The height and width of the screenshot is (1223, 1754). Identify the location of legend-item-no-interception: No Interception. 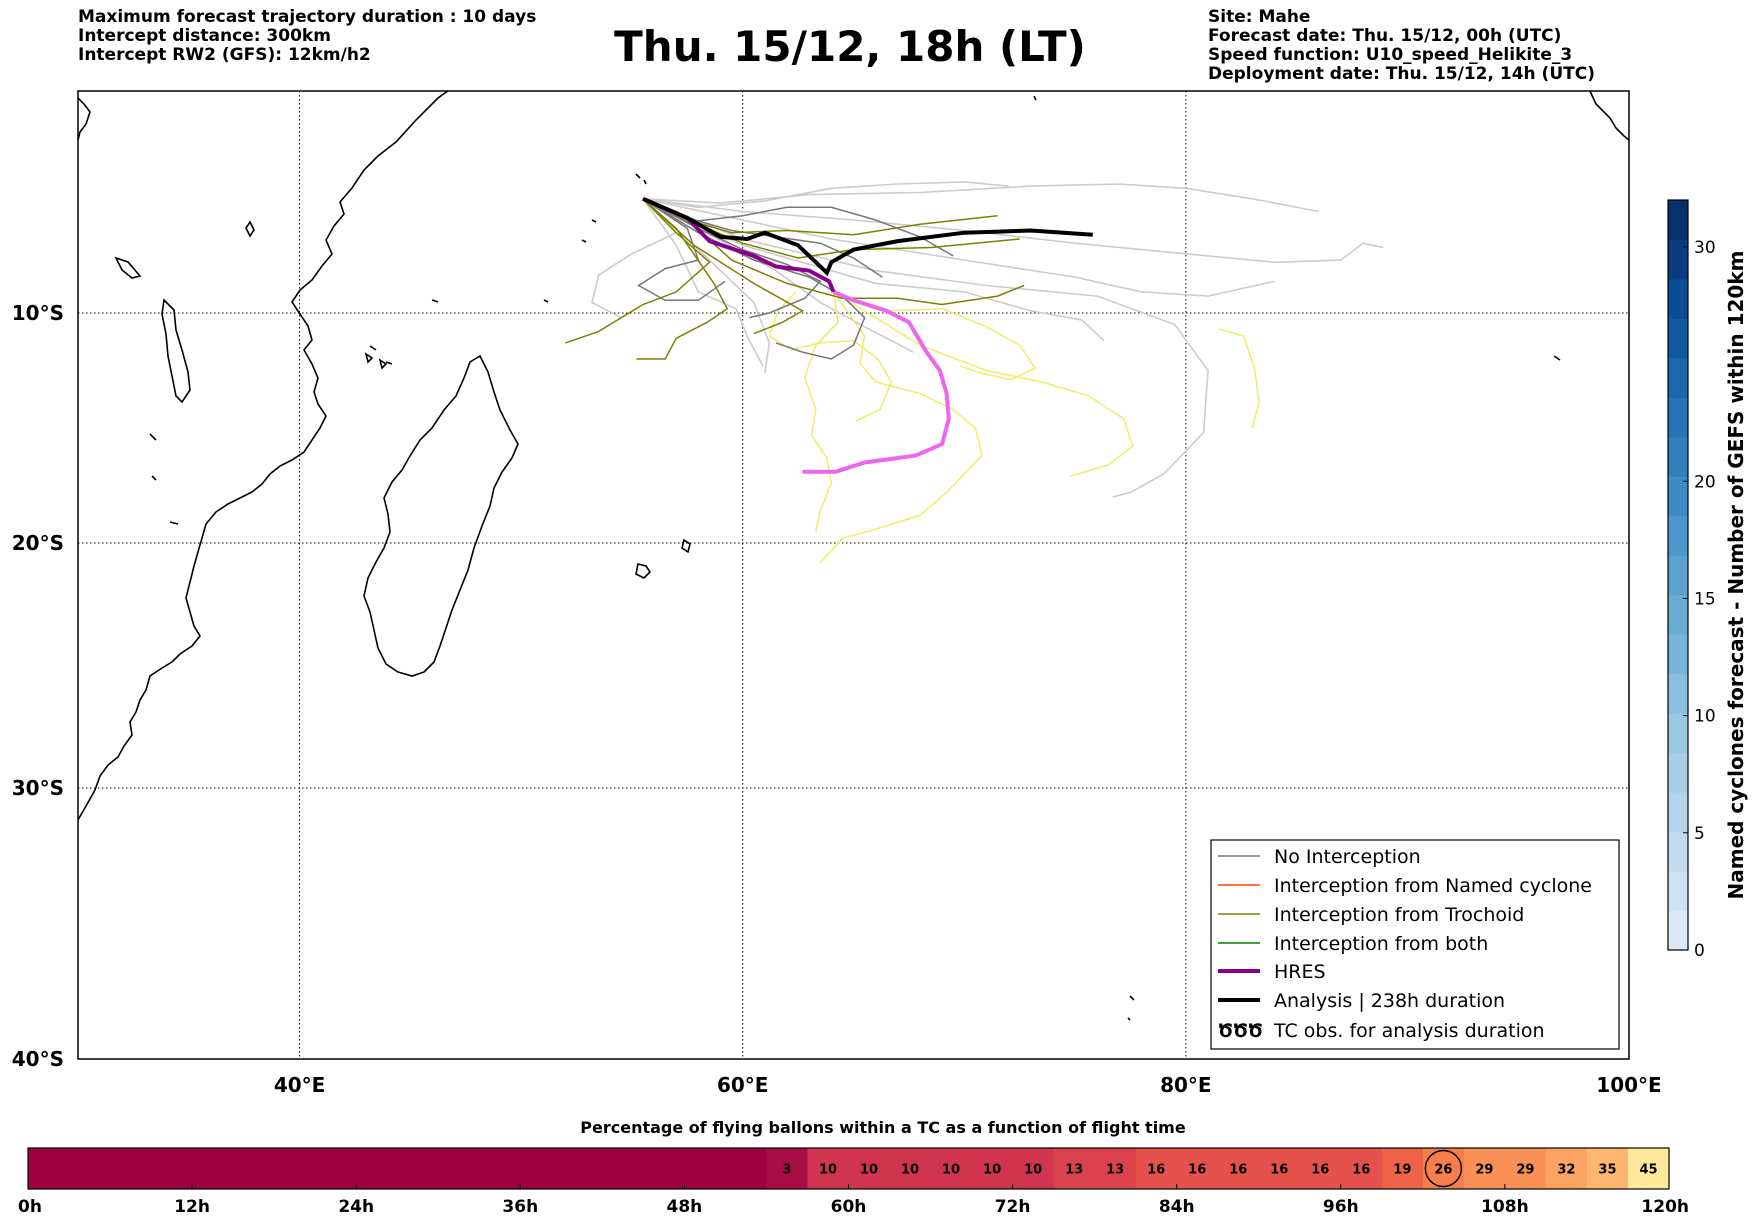
(1347, 857).